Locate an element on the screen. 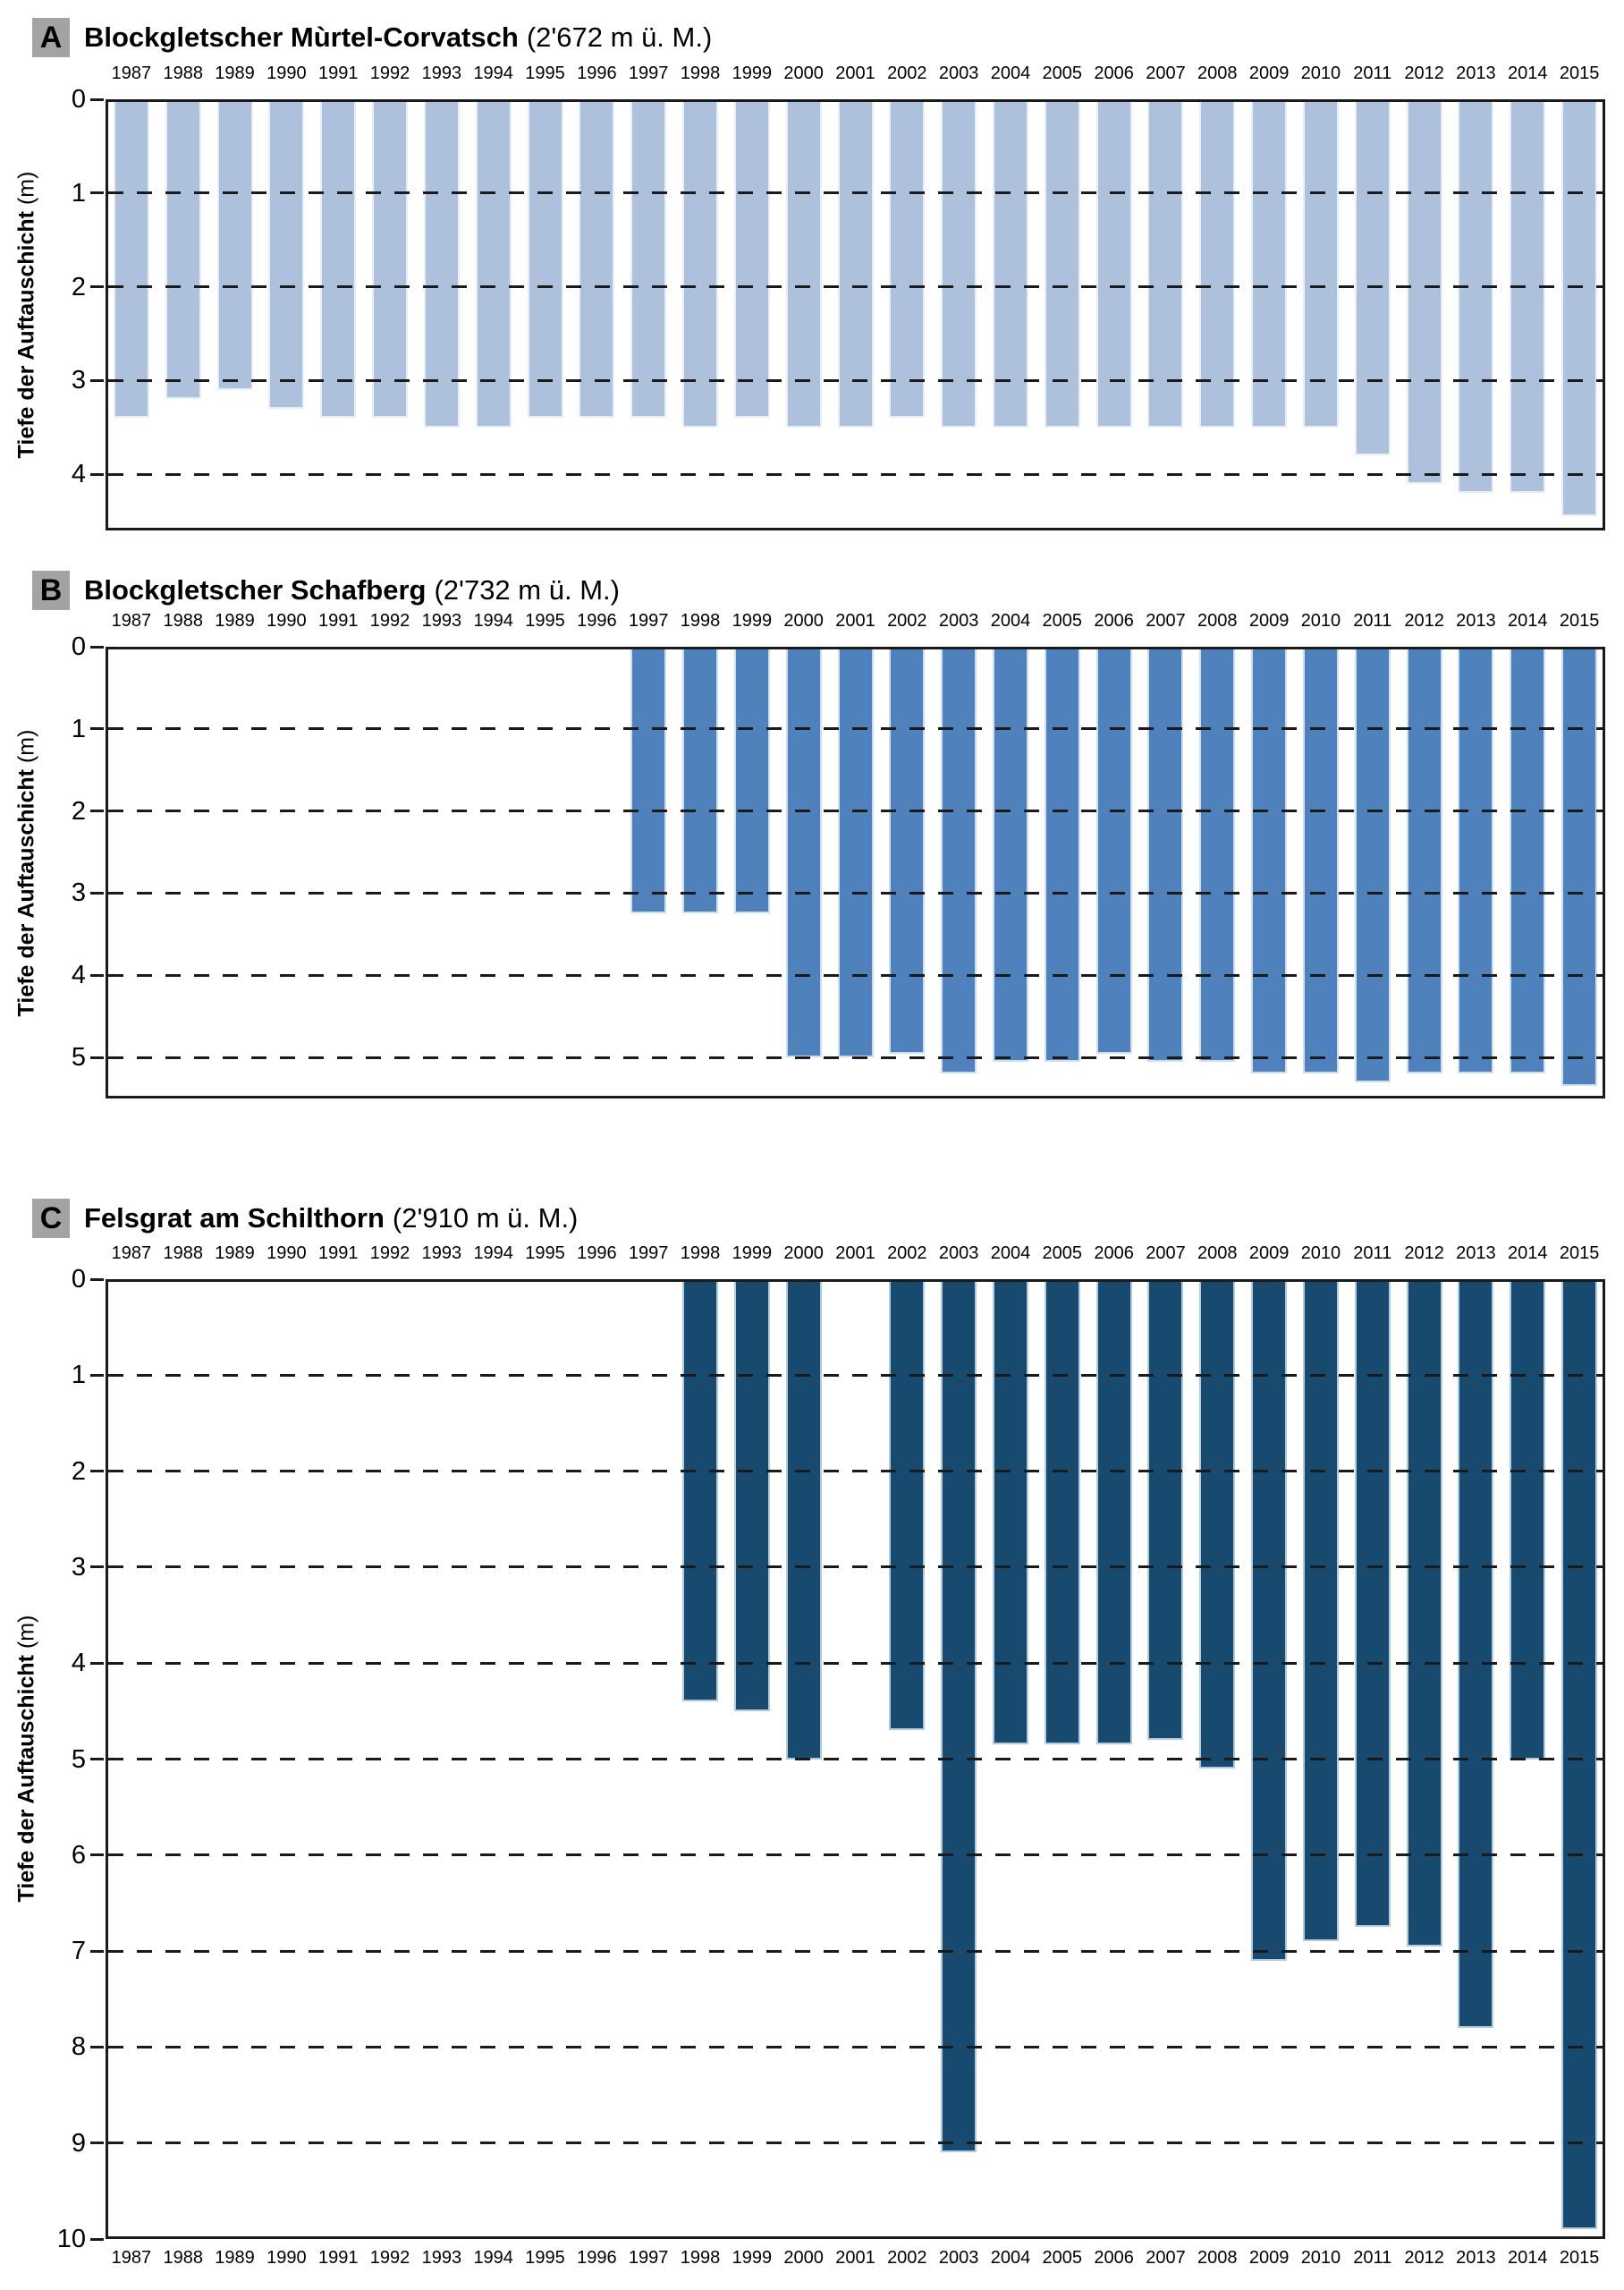 The height and width of the screenshot is (2290, 1624). x-tick-label-1992: 1992 is located at coordinates (389, 621).